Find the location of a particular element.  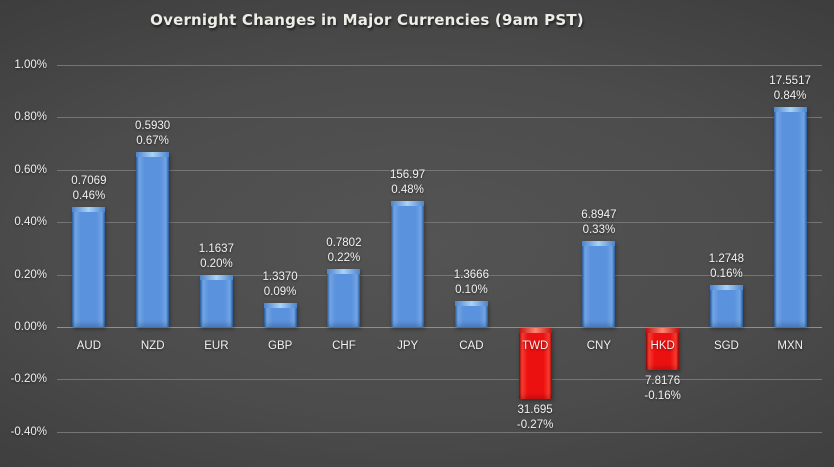

y-axis-tick-label: -0.40% is located at coordinates (28, 431).